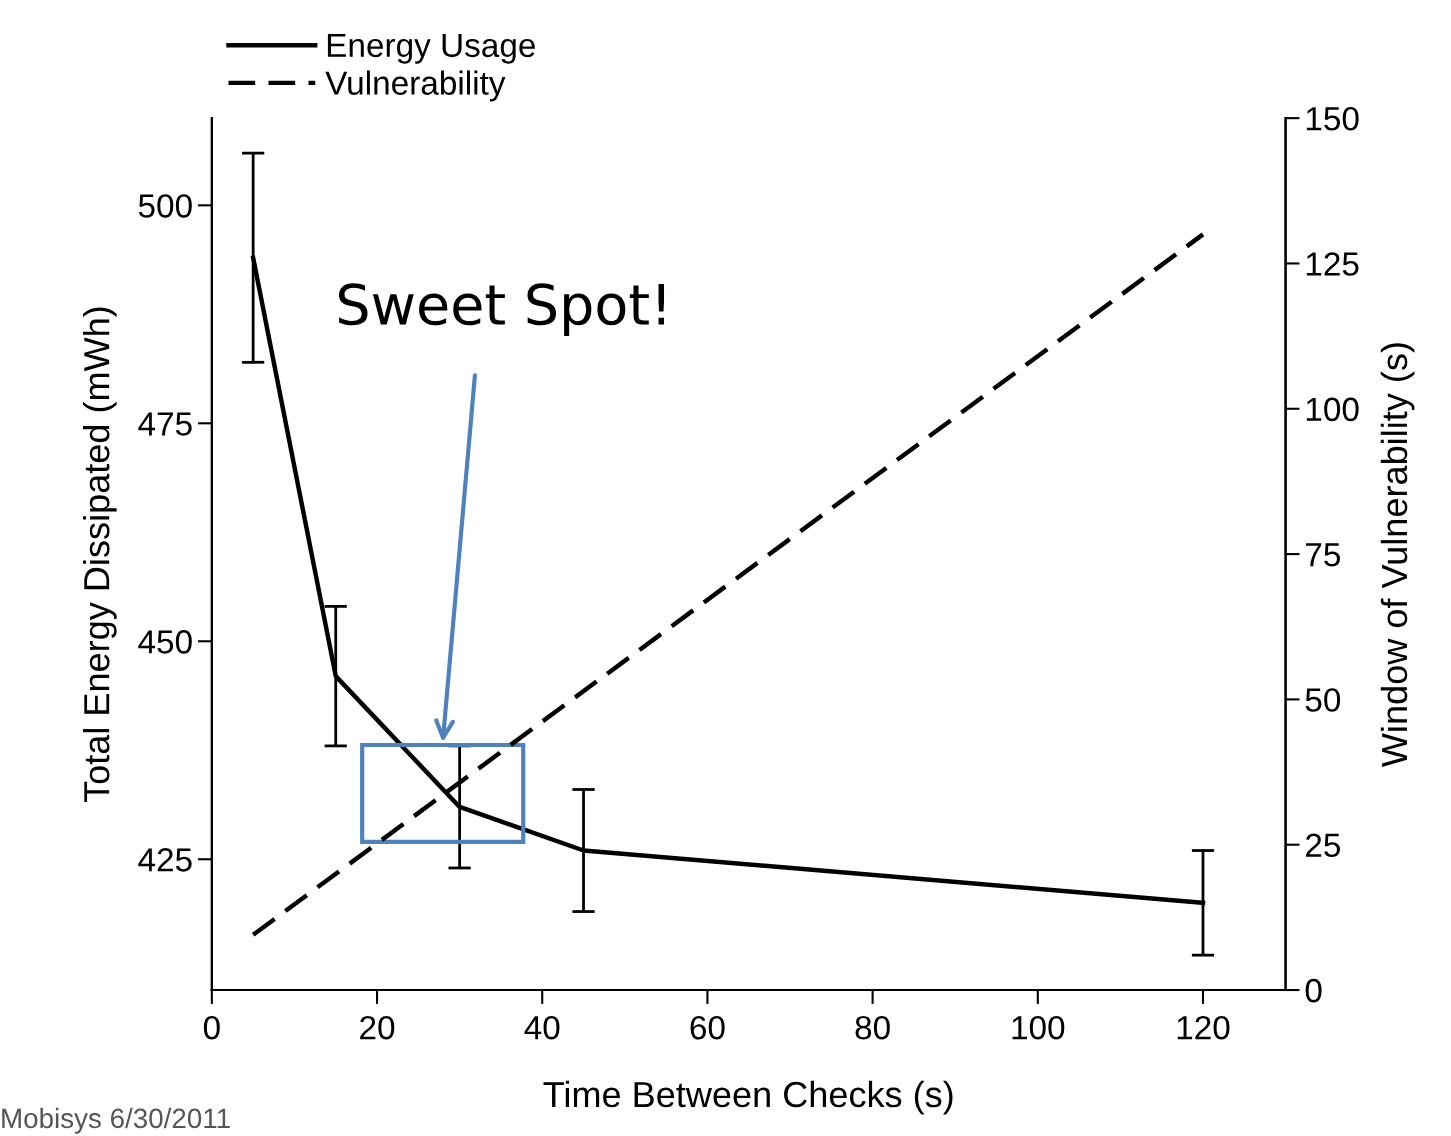 The height and width of the screenshot is (1136, 1451). I want to click on y-tick-label: 425, so click(165, 860).